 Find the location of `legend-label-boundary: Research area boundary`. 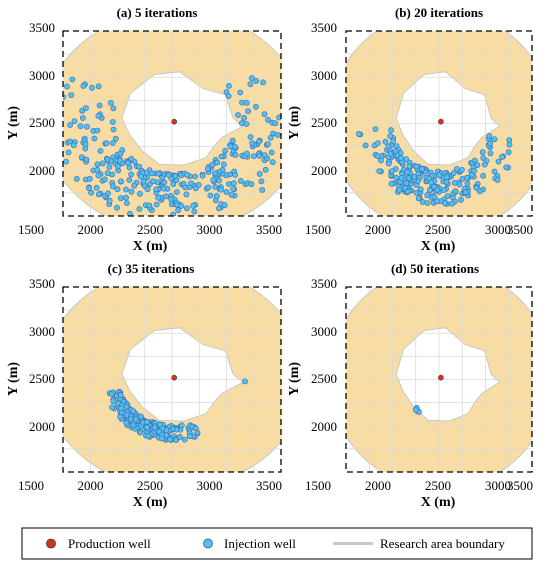

legend-label-boundary: Research area boundary is located at coordinates (442, 543).